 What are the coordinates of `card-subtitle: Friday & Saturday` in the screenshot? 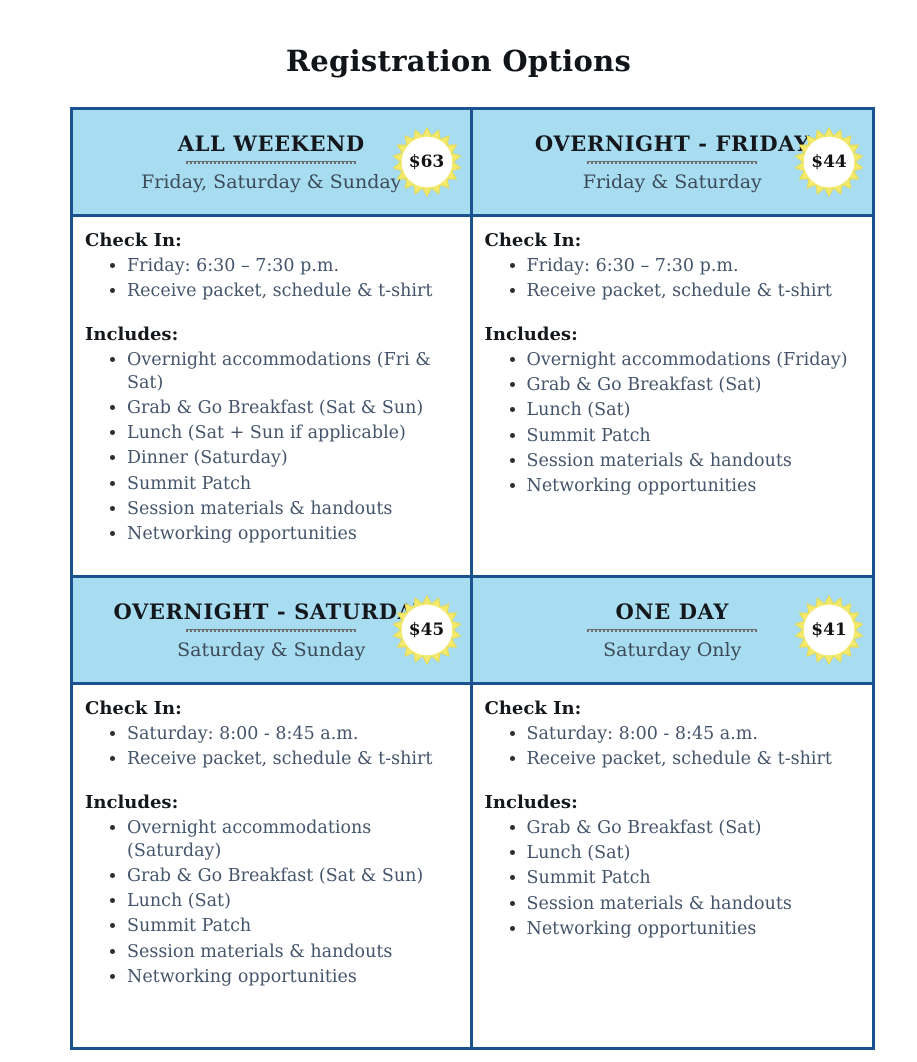 It's located at (672, 182).